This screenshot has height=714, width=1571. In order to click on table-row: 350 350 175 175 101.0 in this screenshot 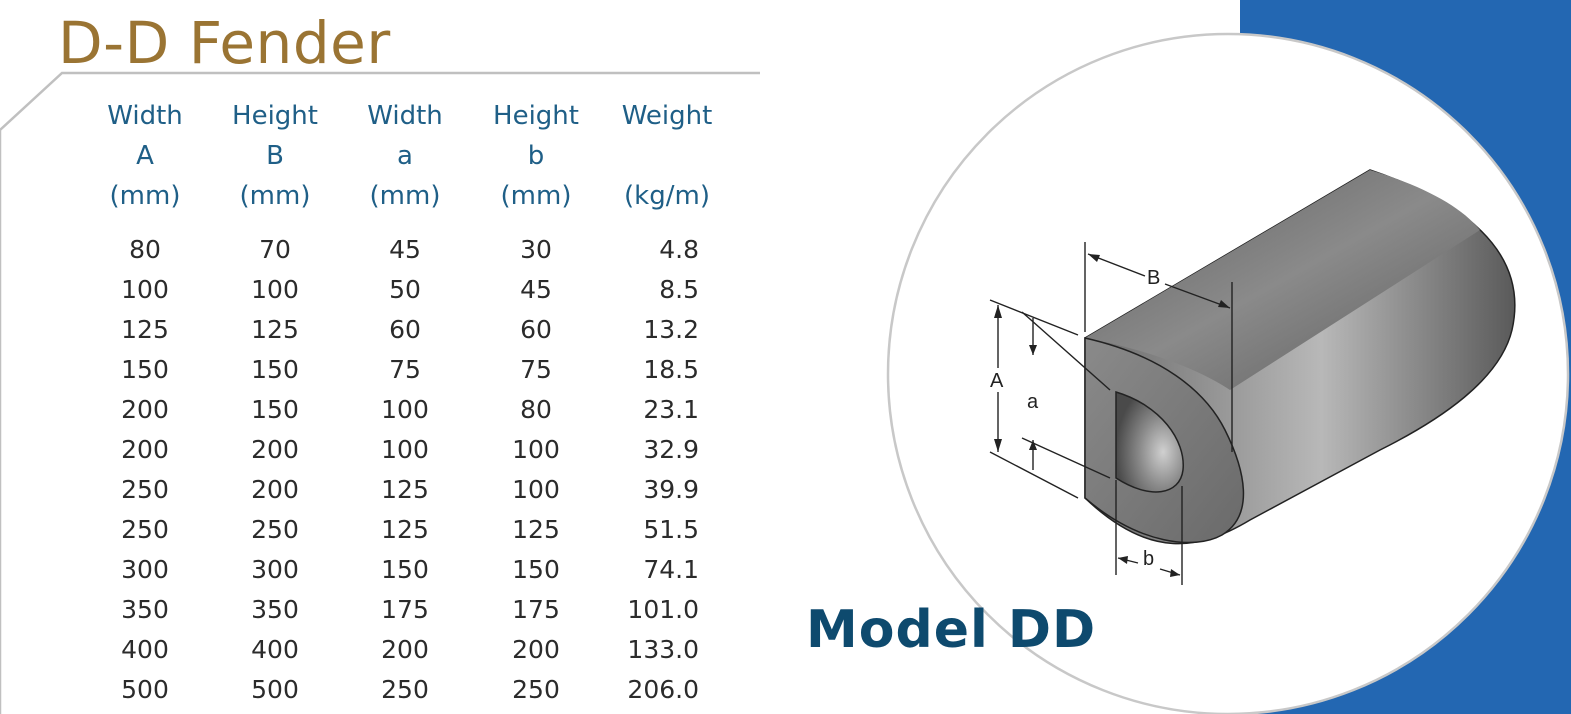, I will do `click(410, 610)`.